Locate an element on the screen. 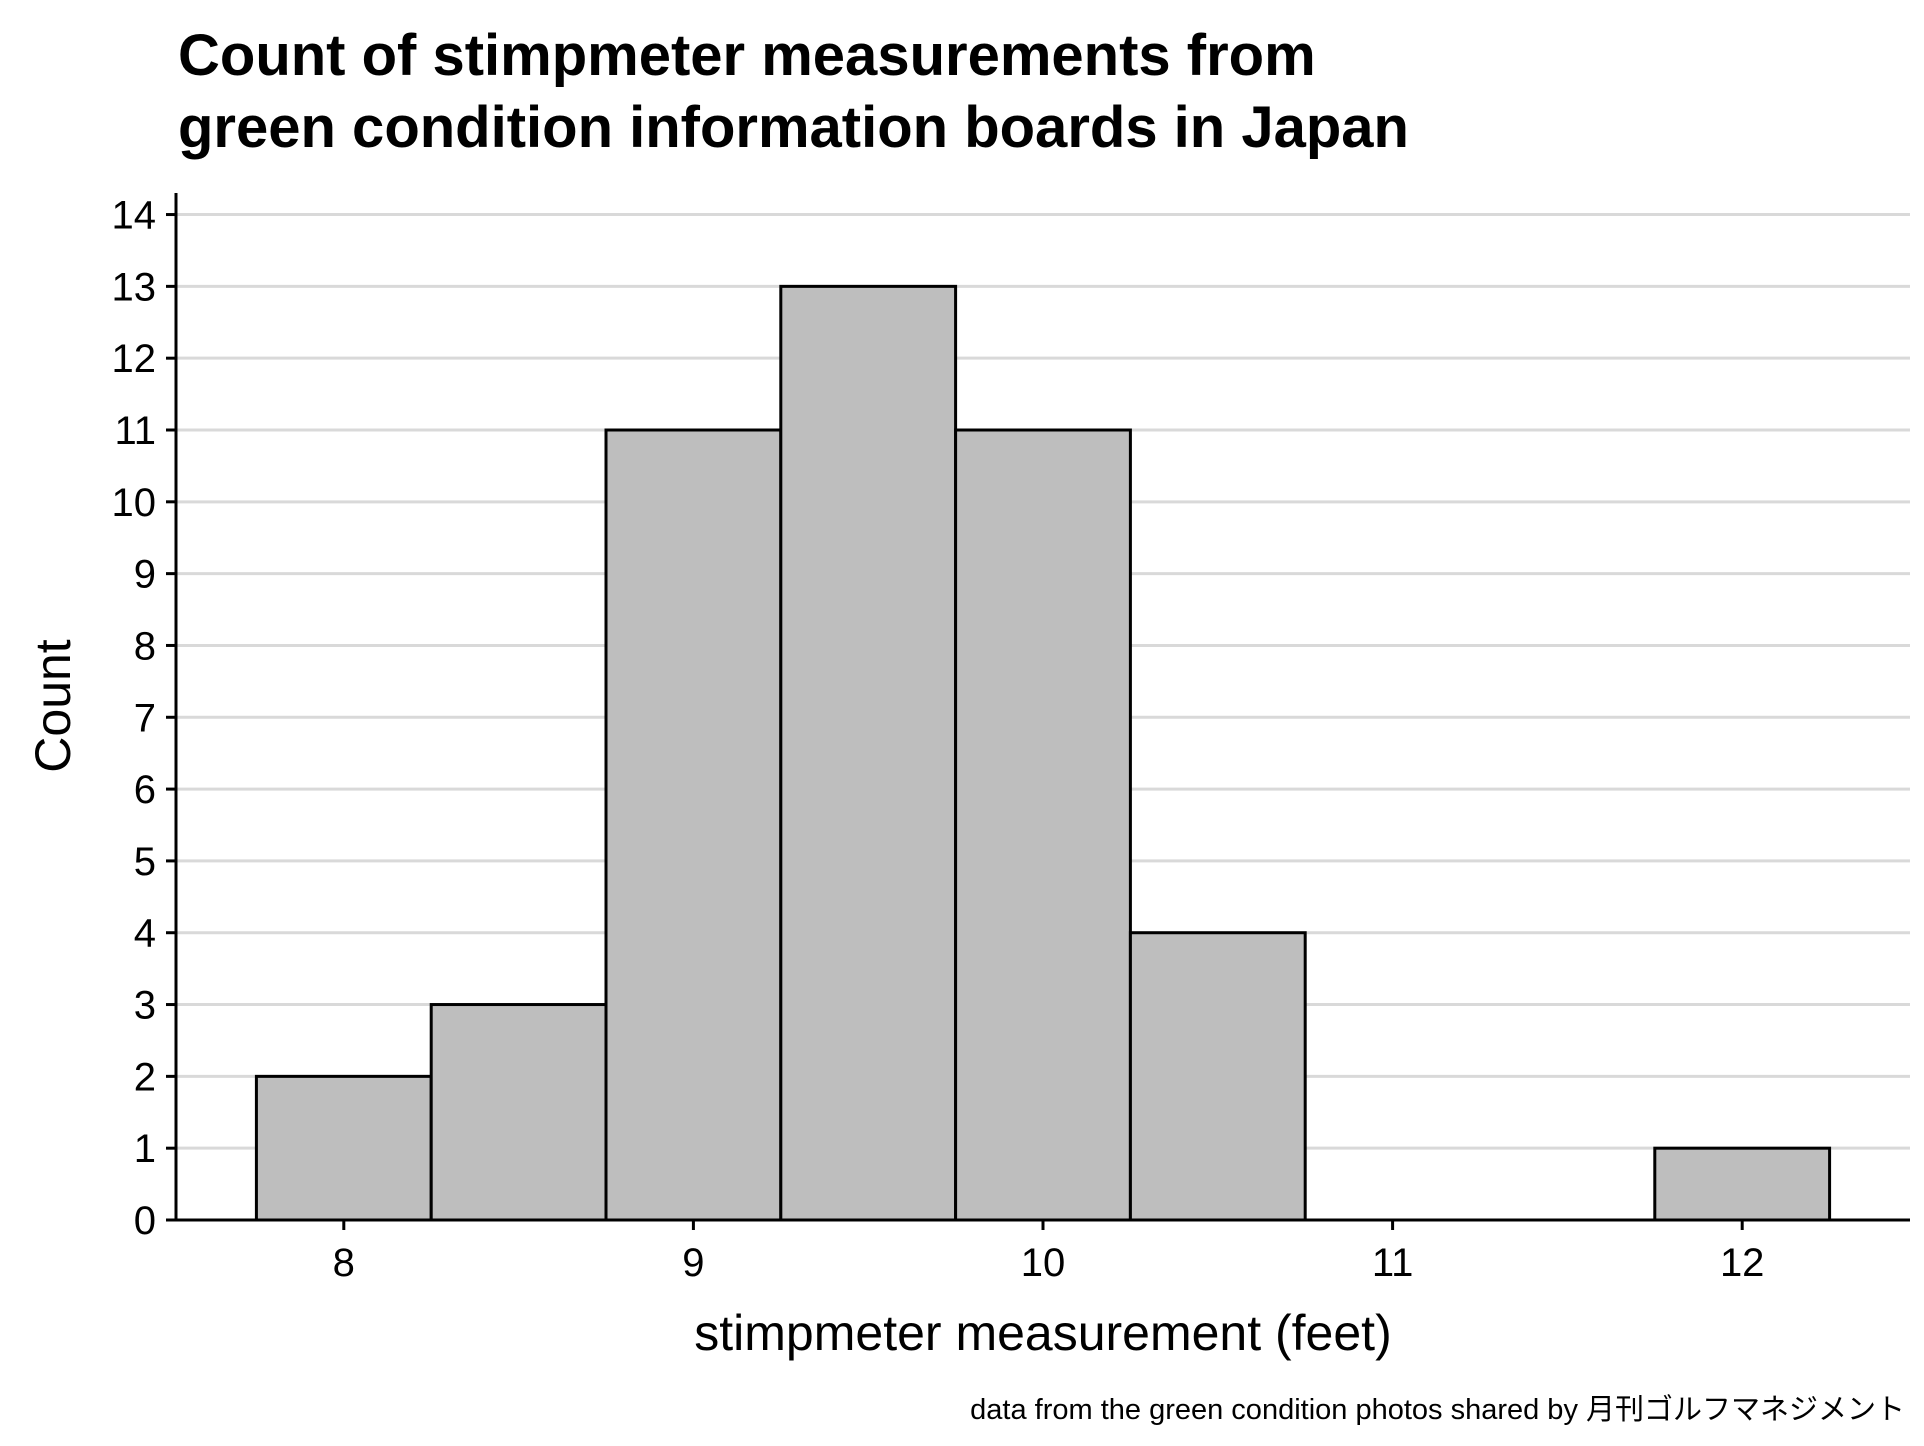  x-tick-label-9: 9 is located at coordinates (693, 1263).